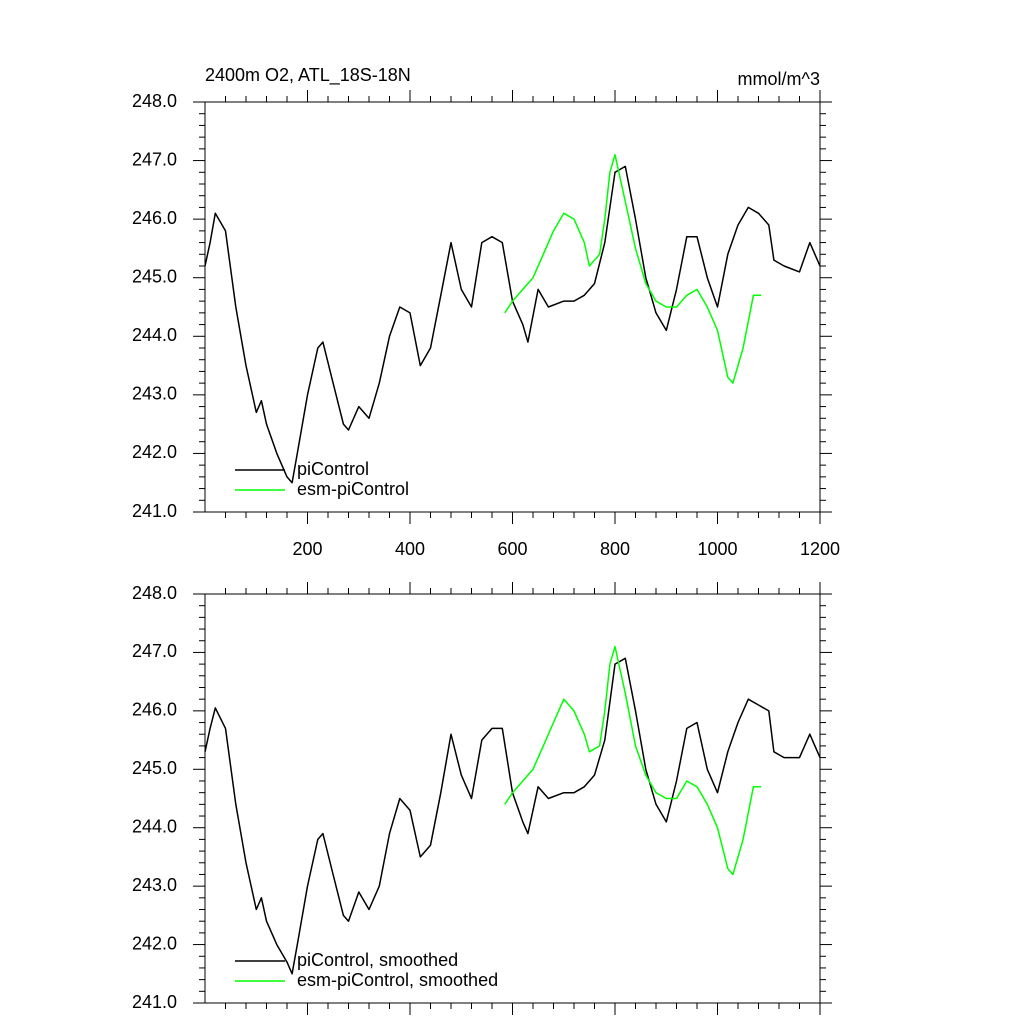  Describe the element at coordinates (307, 549) in the screenshot. I see `x-tick-label: 200` at that location.